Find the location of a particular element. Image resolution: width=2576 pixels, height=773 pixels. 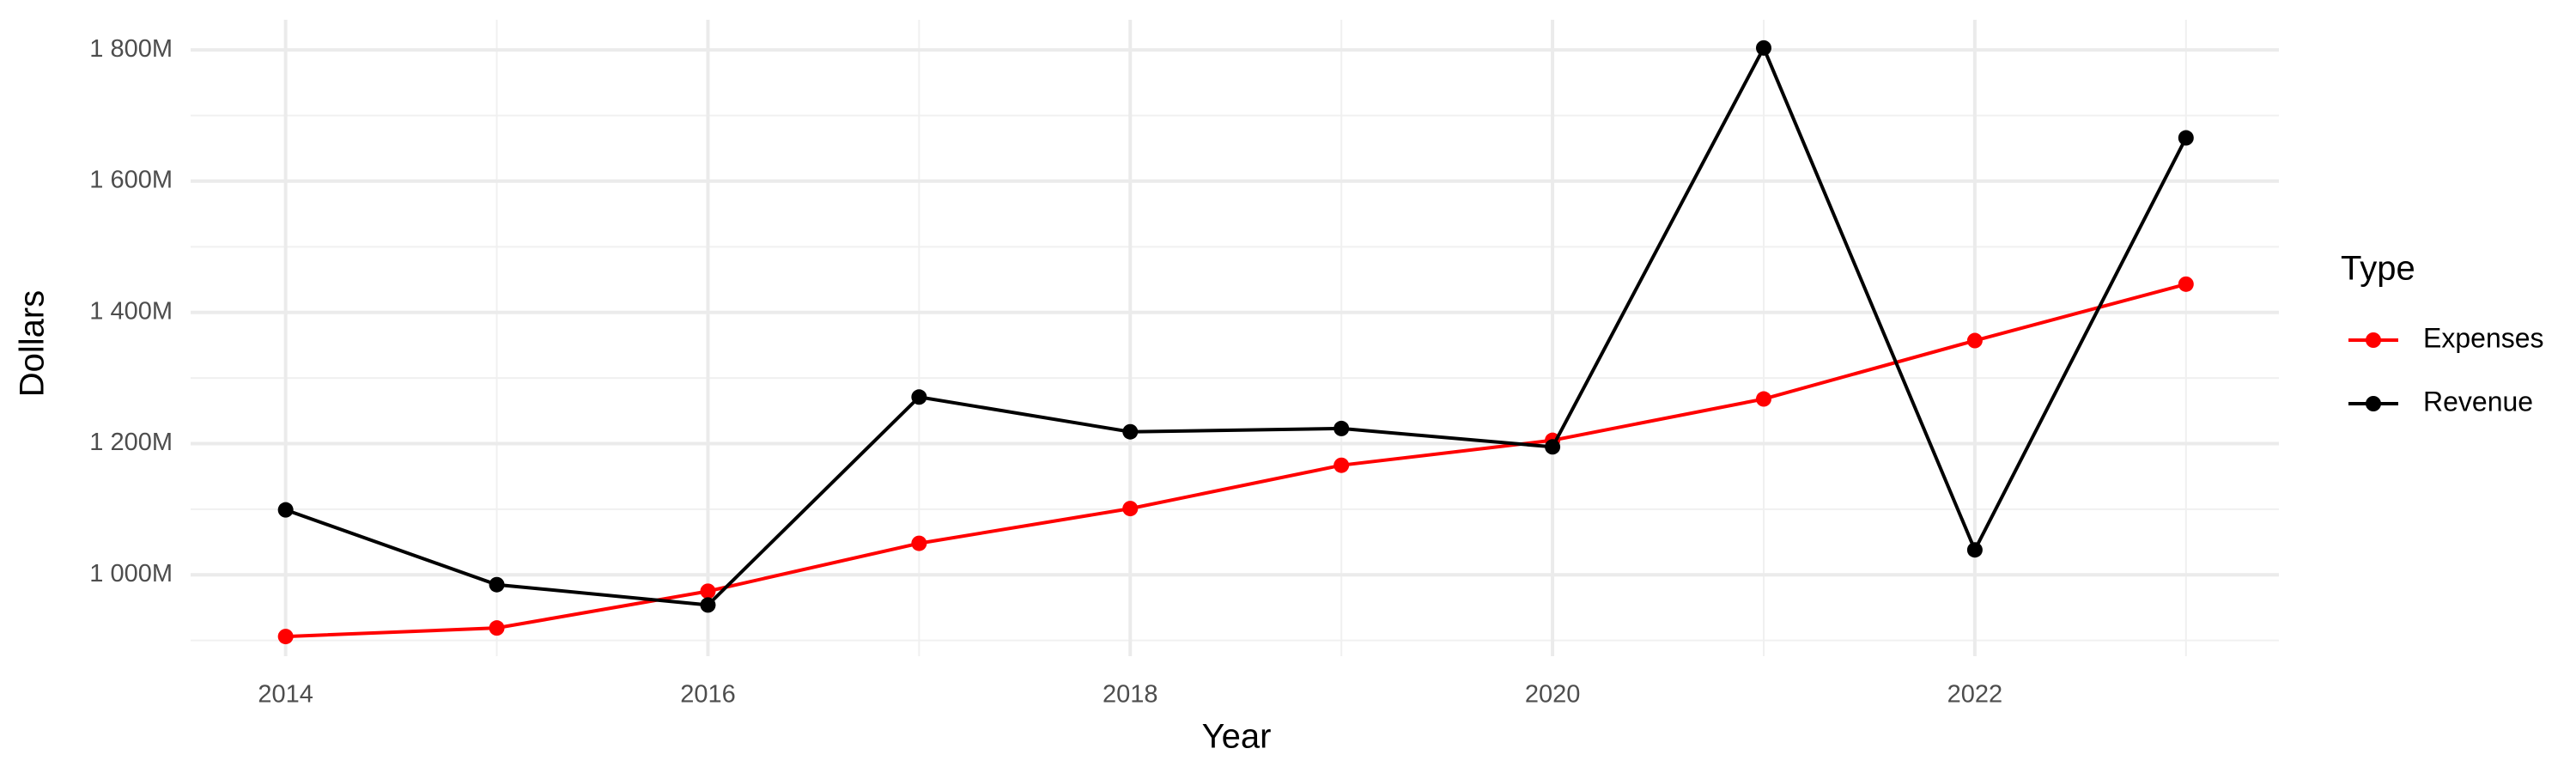

y-axis-title: Dollars is located at coordinates (33, 343).